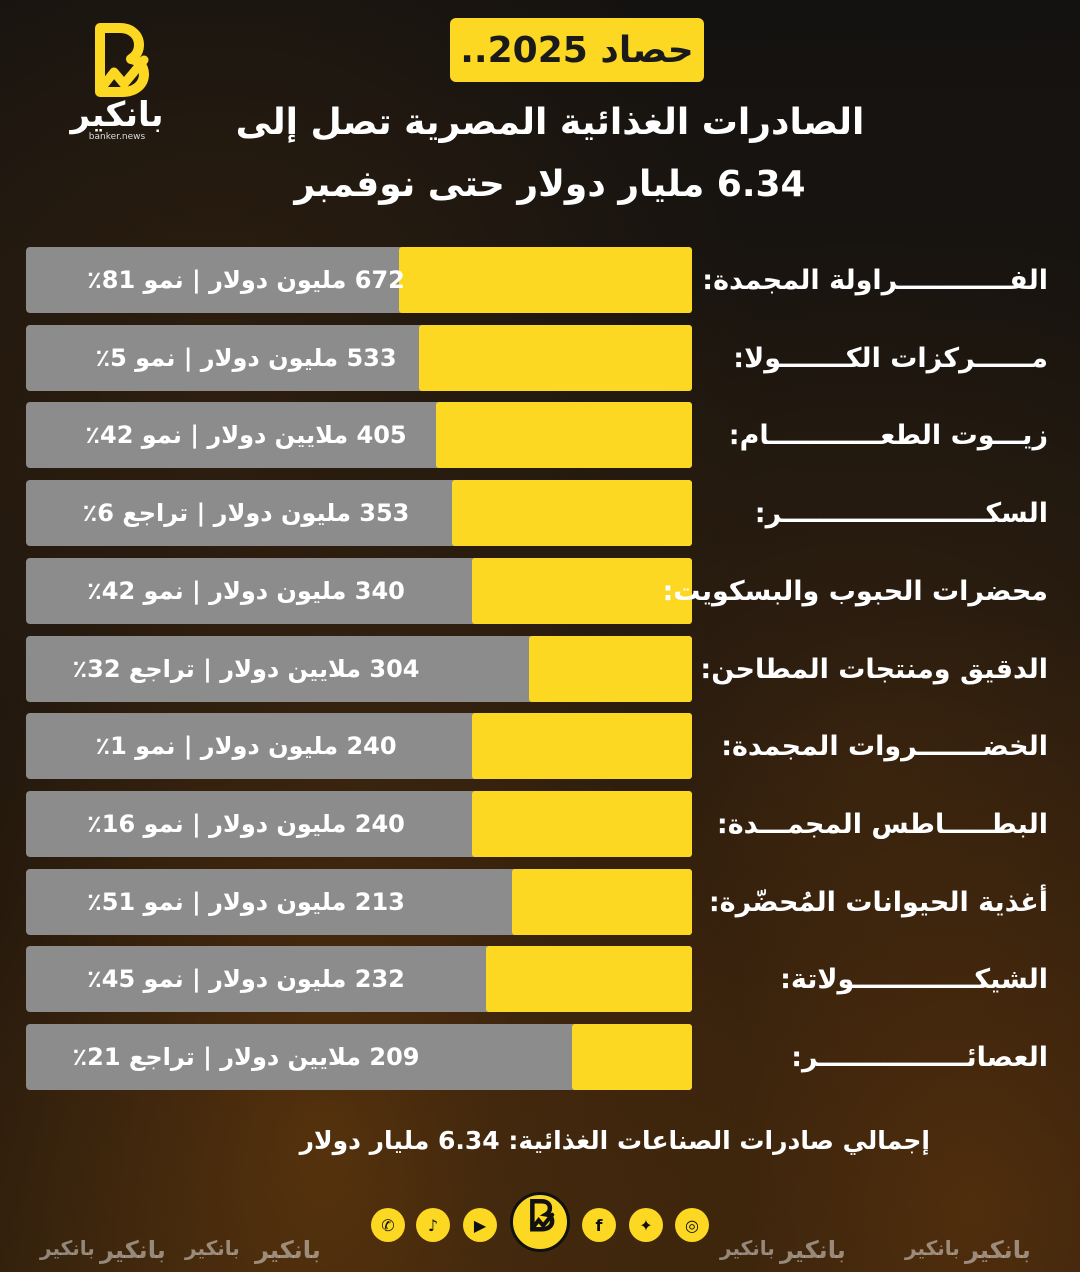 The height and width of the screenshot is (1272, 1080). I want to click on facebook-icon: f, so click(599, 1225).